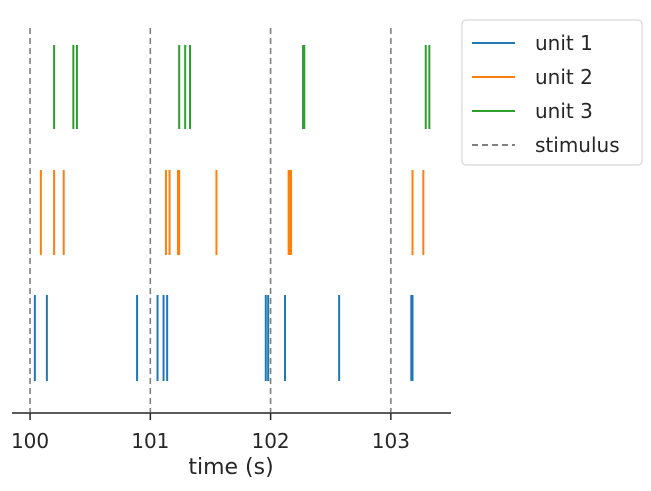 The image size is (651, 491). Describe the element at coordinates (30, 441) in the screenshot. I see `x-tick-label: 100` at that location.